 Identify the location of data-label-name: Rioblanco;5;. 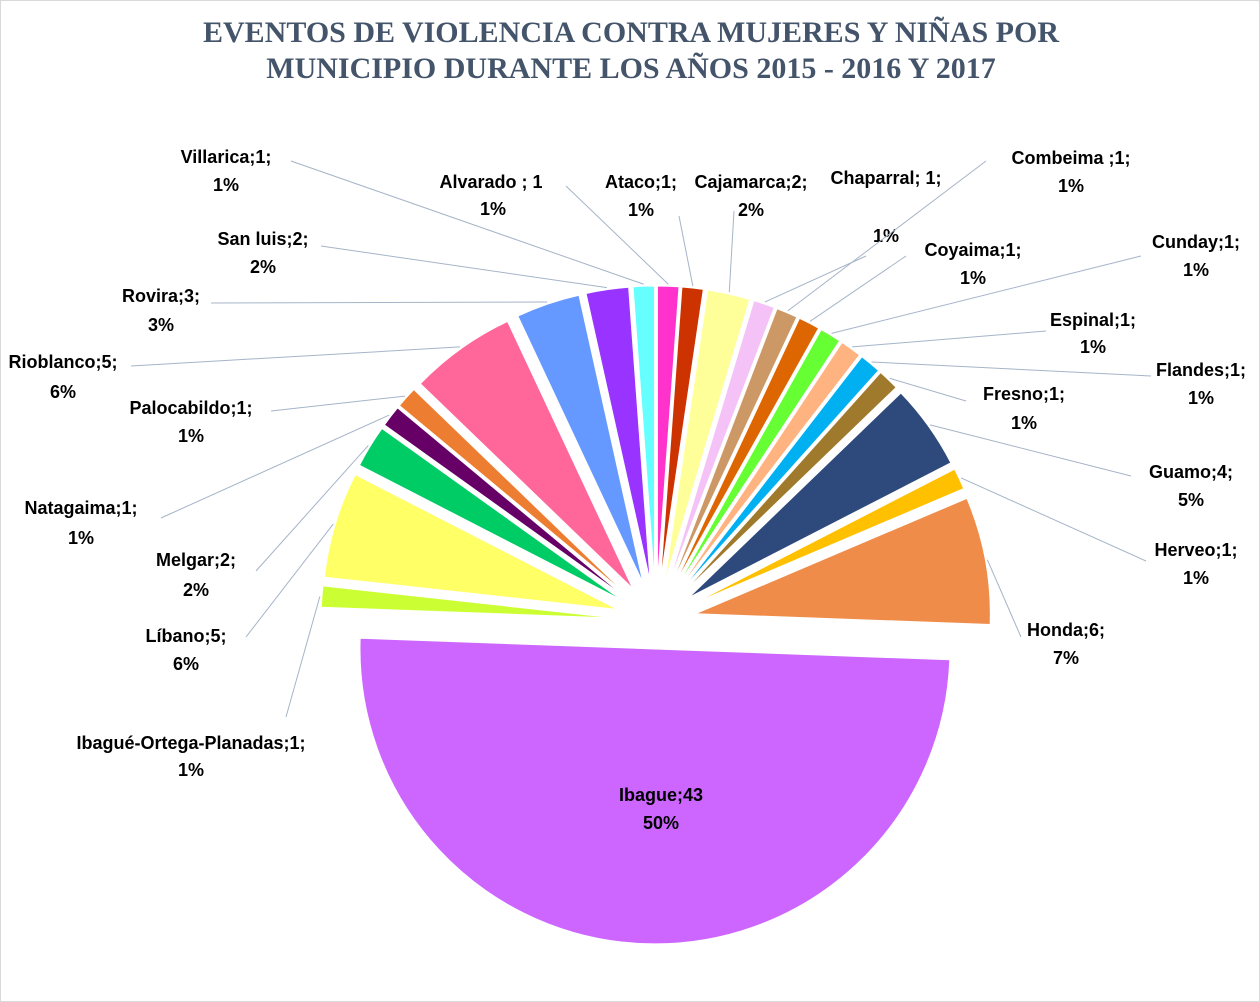
(62, 362).